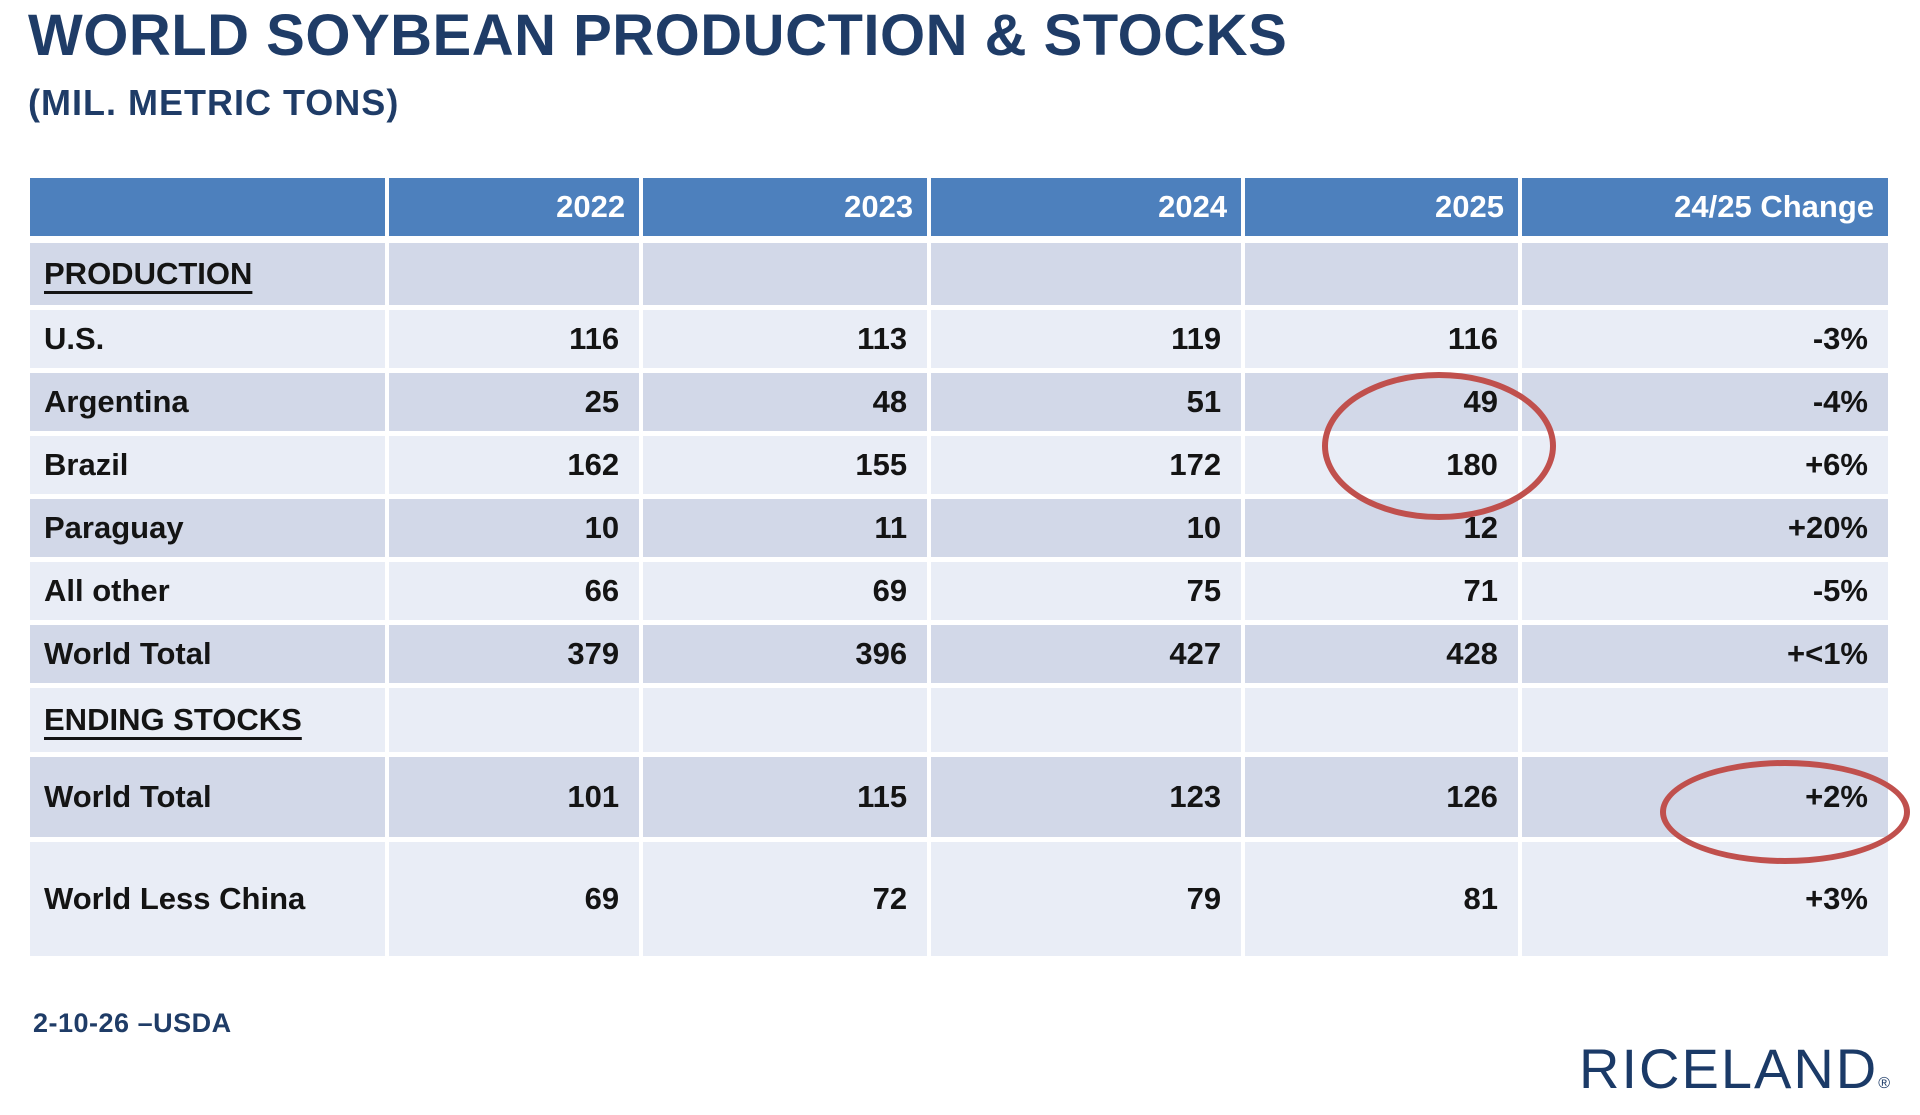 The height and width of the screenshot is (1115, 1920). What do you see at coordinates (787, 799) in the screenshot?
I see `cell: 115` at bounding box center [787, 799].